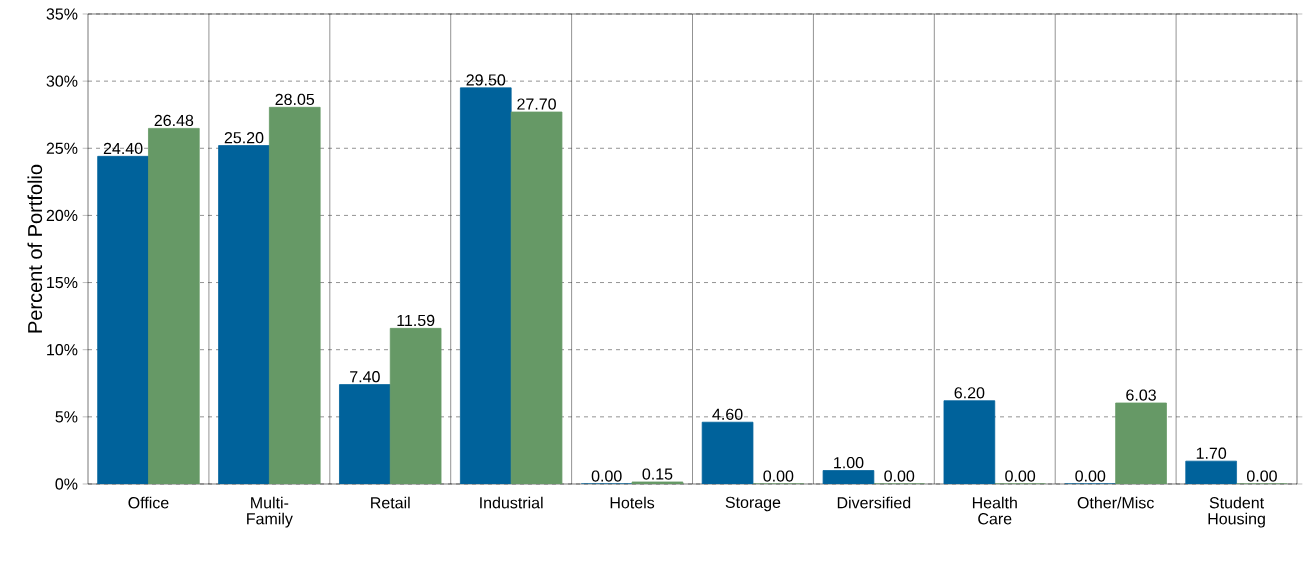 This screenshot has height=581, width=1306. I want to click on x-tick-label: Multi-Family, so click(270, 512).